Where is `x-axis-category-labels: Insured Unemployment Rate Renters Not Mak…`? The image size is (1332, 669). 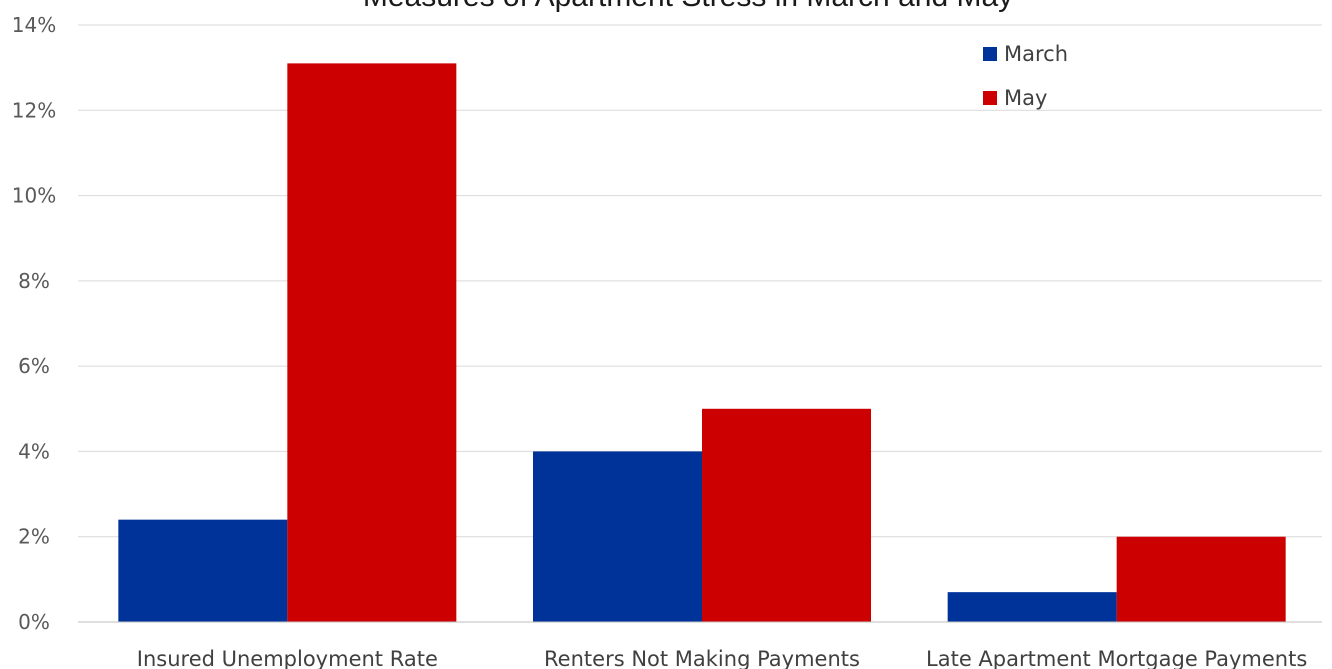
x-axis-category-labels: Insured Unemployment Rate Renters Not Mak… is located at coordinates (722, 658).